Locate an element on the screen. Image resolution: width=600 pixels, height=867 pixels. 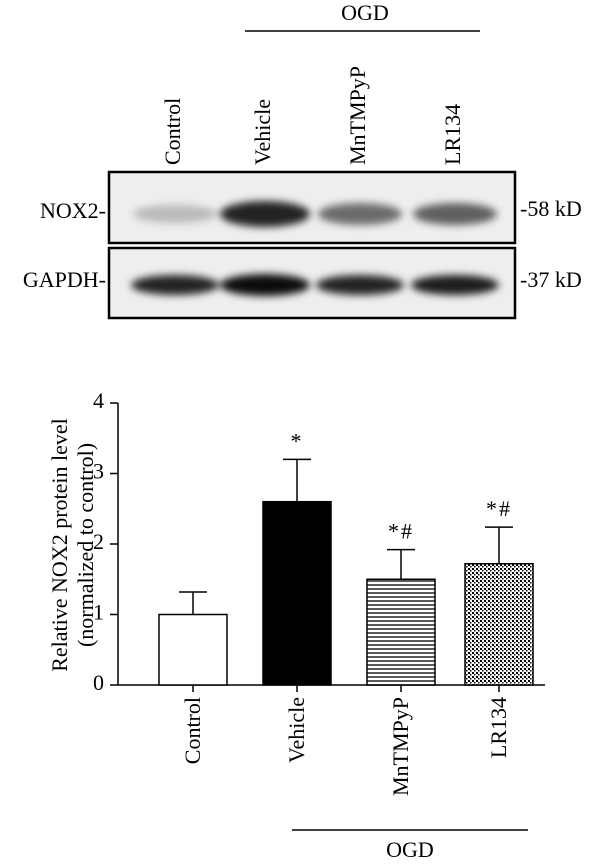
x-tick-label: Vehicle is located at coordinates (296, 730).